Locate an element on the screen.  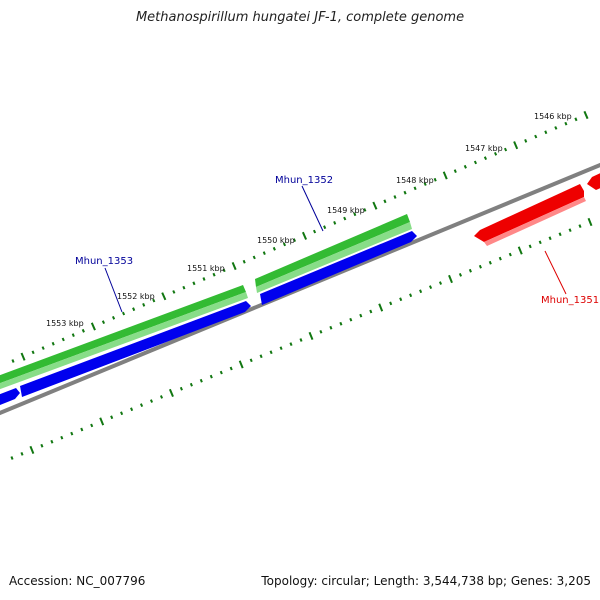
scale-label-1548: 1548 kbp is located at coordinates (415, 180).